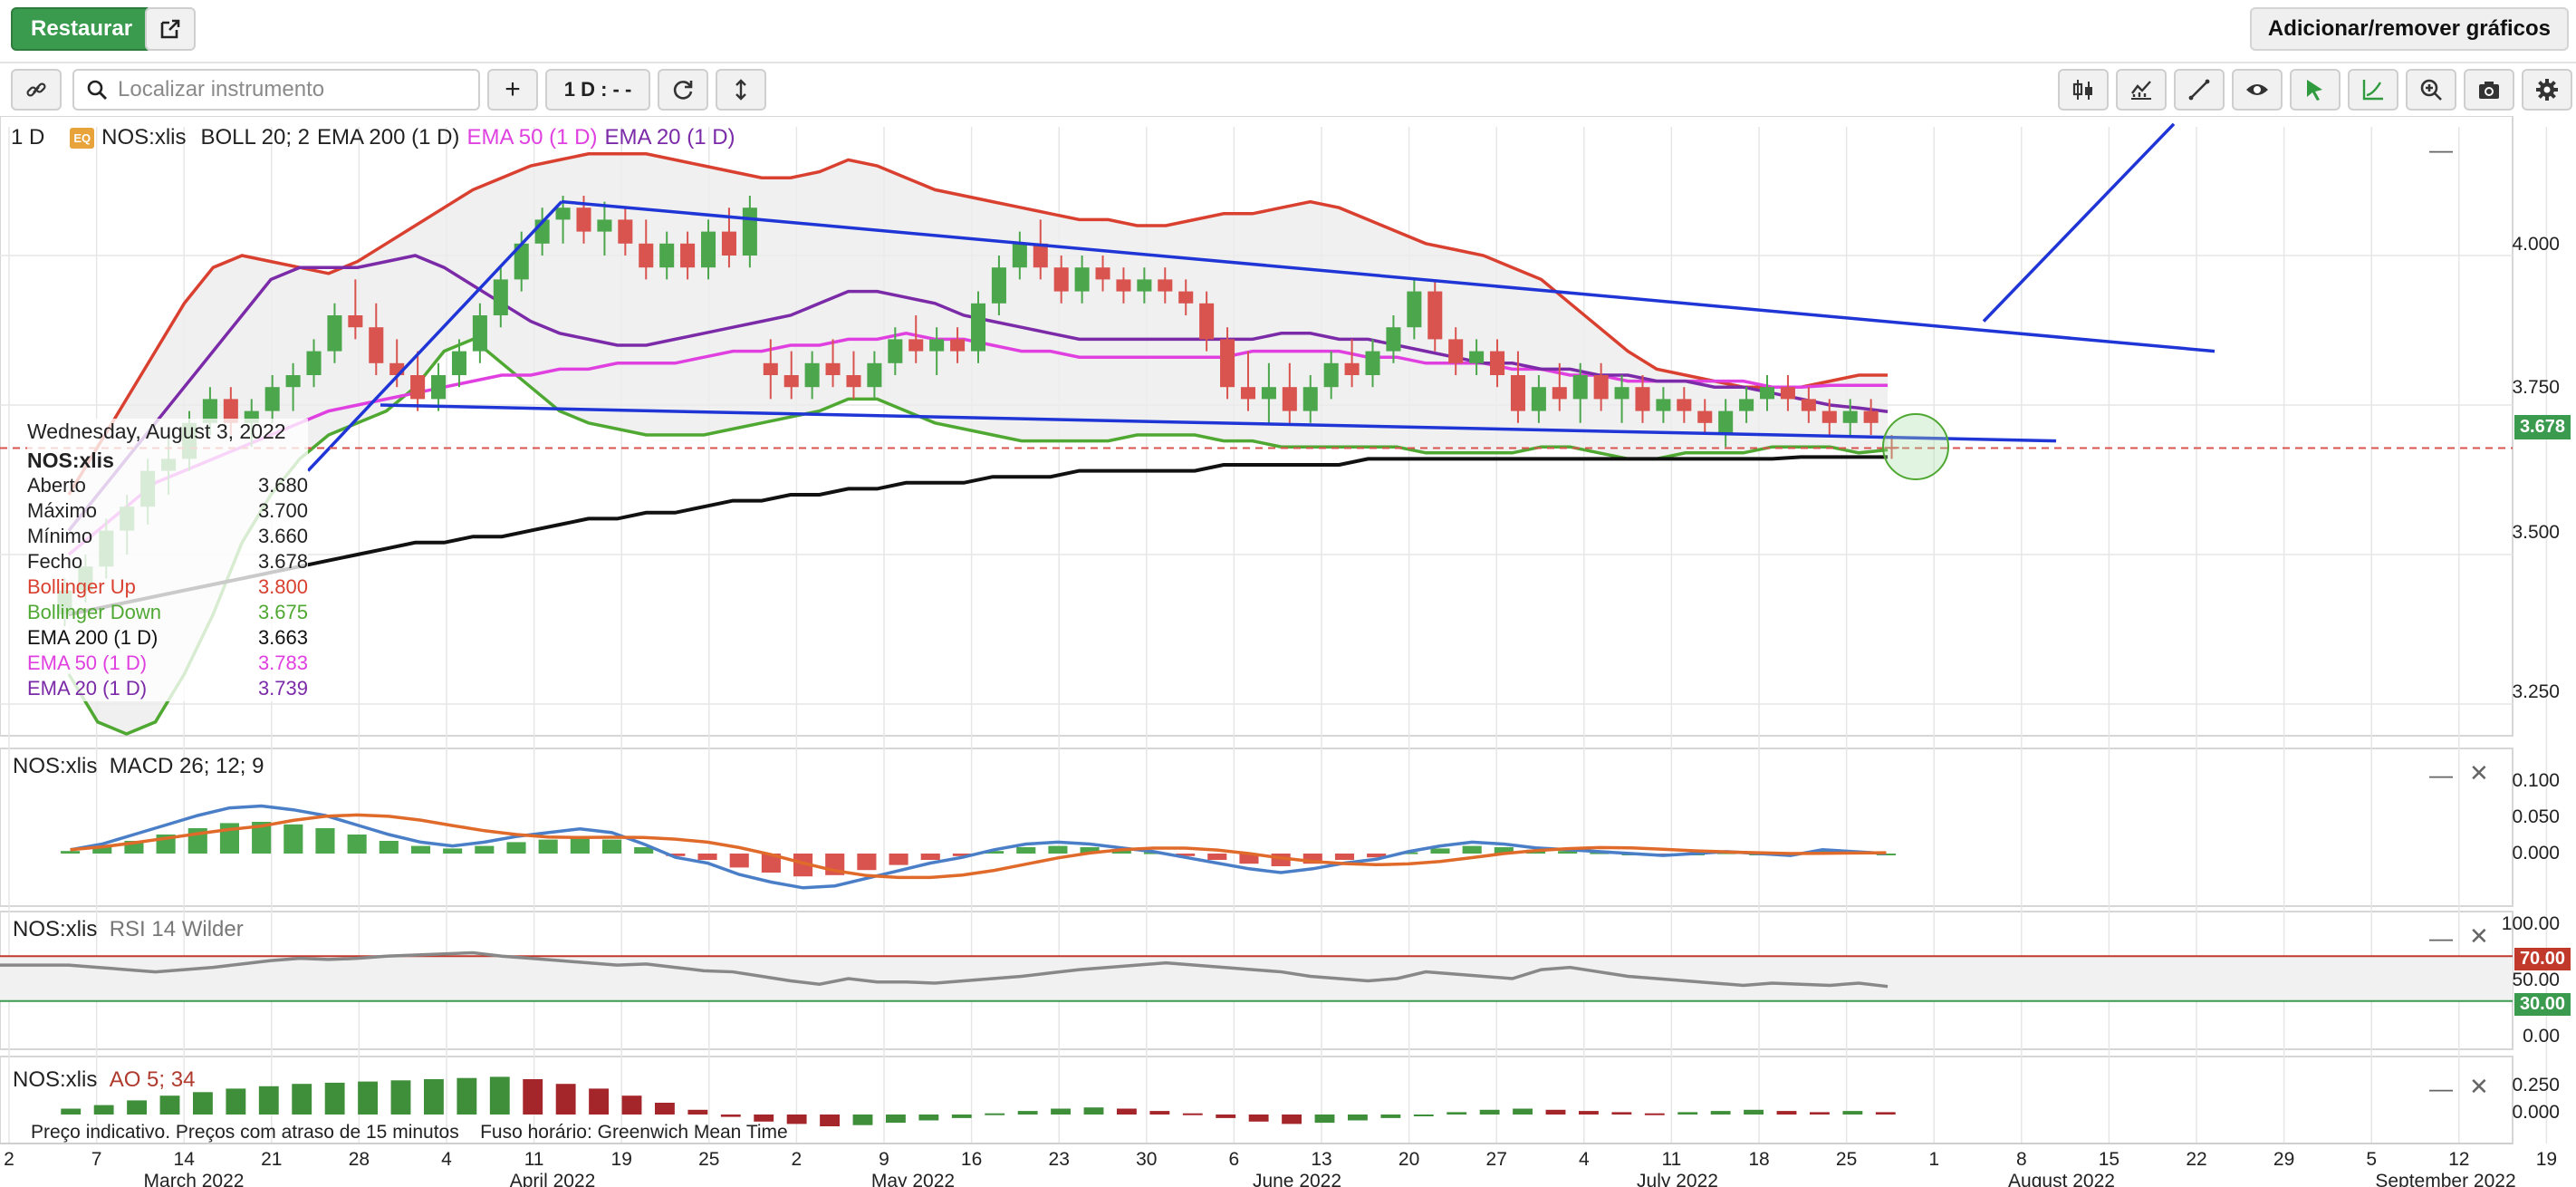  What do you see at coordinates (2479, 773) in the screenshot?
I see `macd-close-icon: ✕` at bounding box center [2479, 773].